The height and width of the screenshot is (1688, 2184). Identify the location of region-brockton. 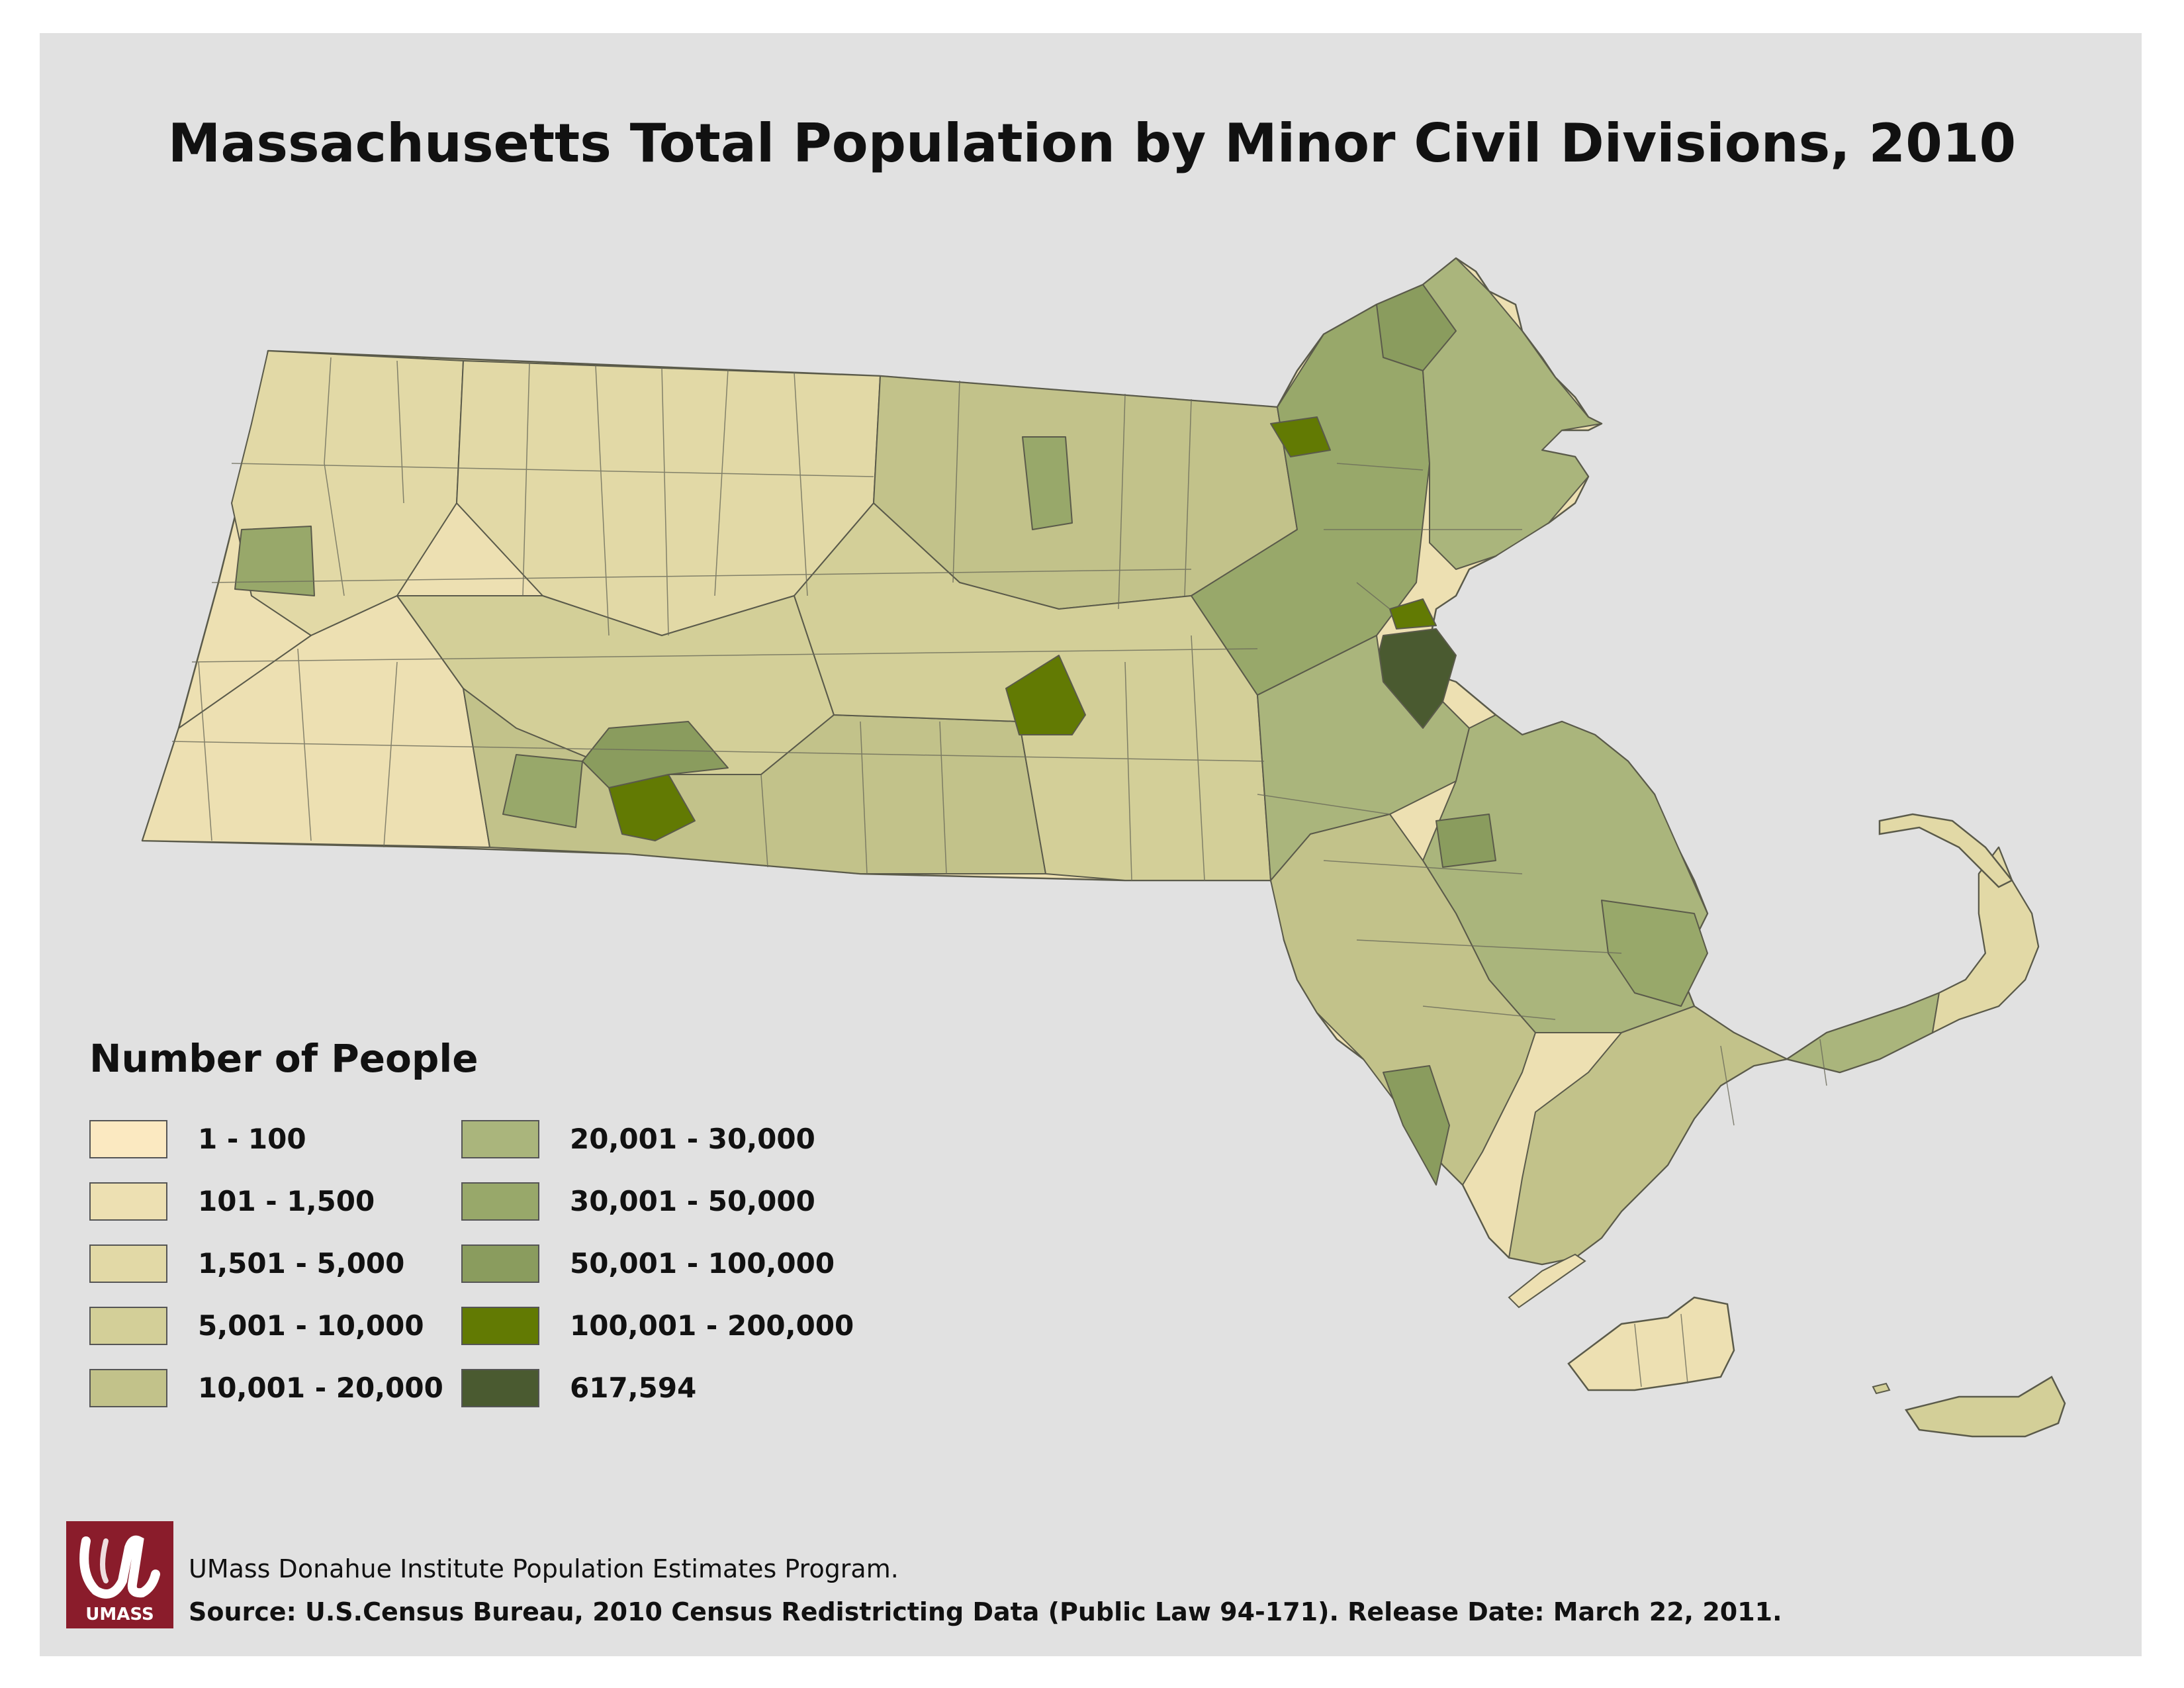
(1465, 841).